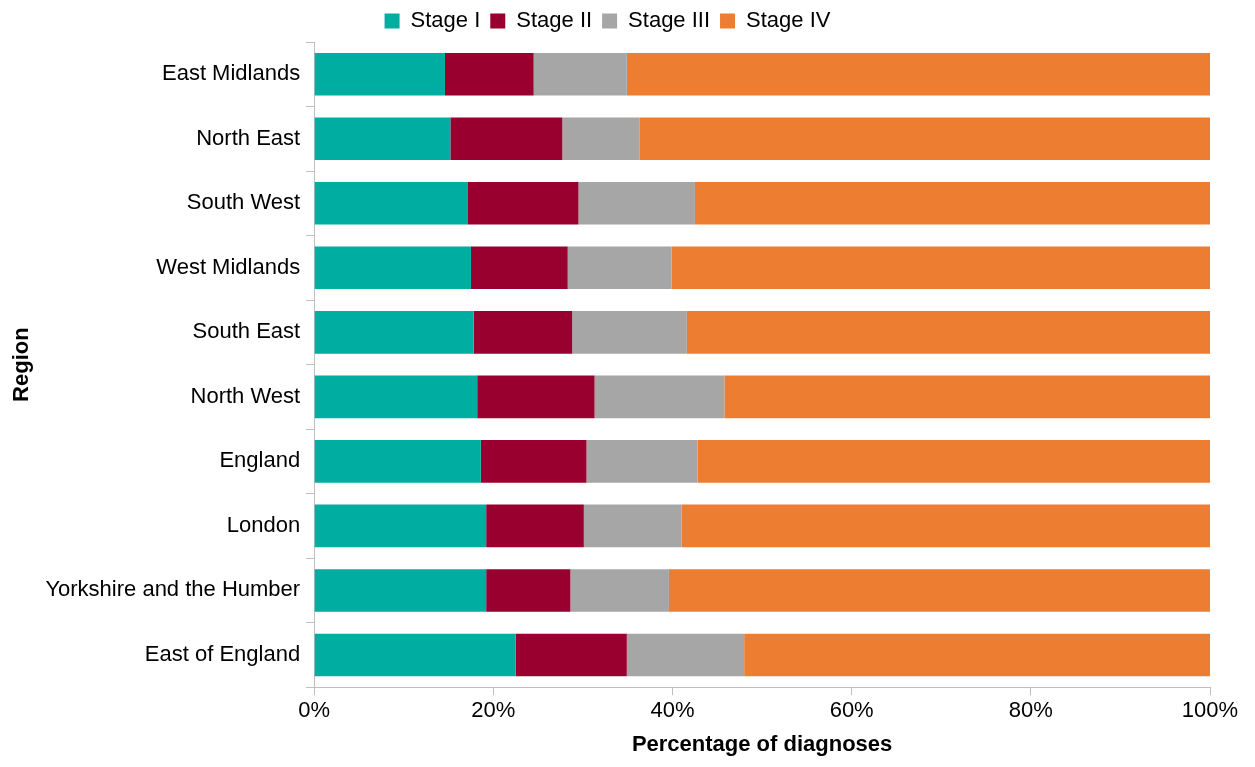 This screenshot has height=767, width=1255. Describe the element at coordinates (246, 331) in the screenshot. I see `y-tick-label: South East` at that location.